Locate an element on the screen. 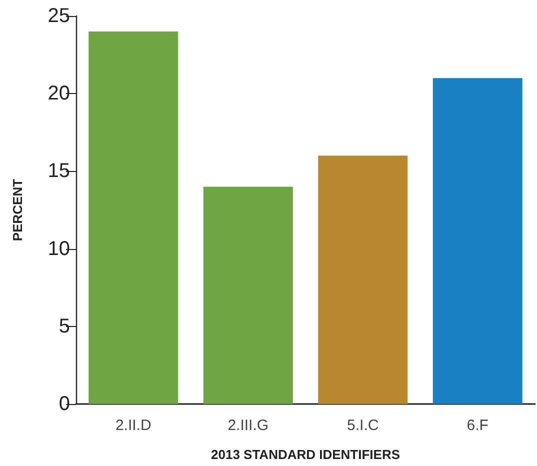 Image resolution: width=537 pixels, height=466 pixels. x-tick-label: 2.II.D is located at coordinates (133, 425).